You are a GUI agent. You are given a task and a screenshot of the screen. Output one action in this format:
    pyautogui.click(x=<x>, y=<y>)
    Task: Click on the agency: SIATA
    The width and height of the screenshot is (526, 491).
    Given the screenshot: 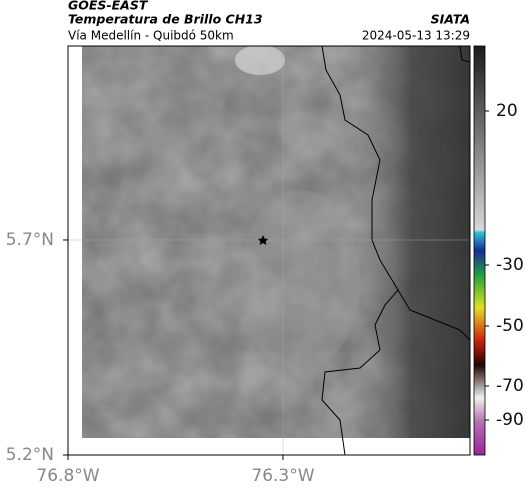 What is the action you would take?
    pyautogui.click(x=450, y=19)
    